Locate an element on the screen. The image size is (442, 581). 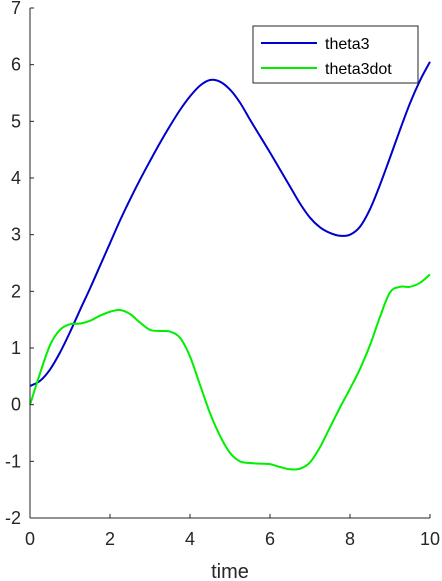
x-tick-label: 2 is located at coordinates (110, 539).